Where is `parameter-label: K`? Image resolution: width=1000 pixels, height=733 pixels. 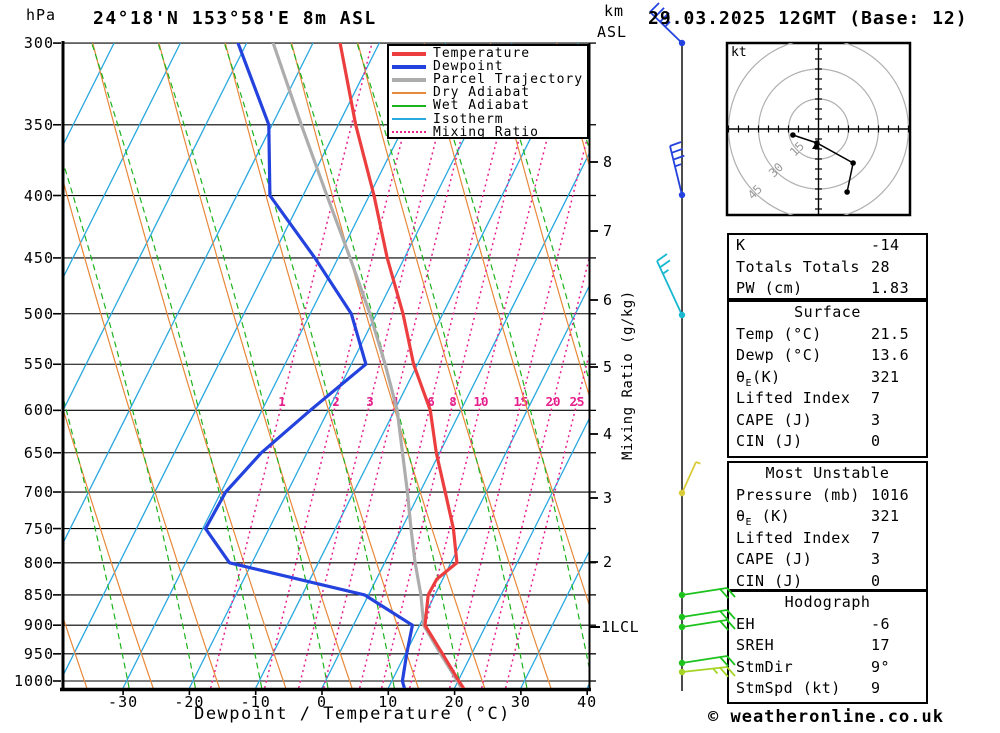 parameter-label: K is located at coordinates (741, 245).